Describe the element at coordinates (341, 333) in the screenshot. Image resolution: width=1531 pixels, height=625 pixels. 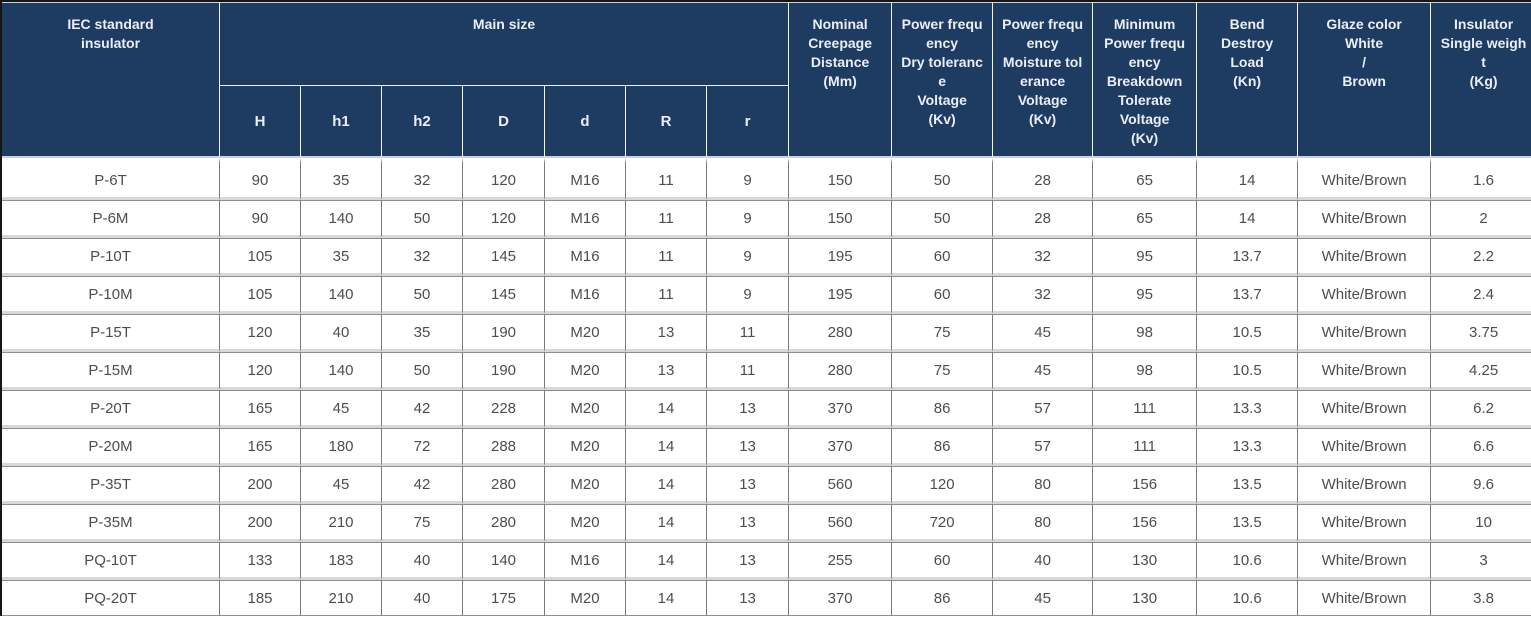
I see `table-cell: 40` at that location.